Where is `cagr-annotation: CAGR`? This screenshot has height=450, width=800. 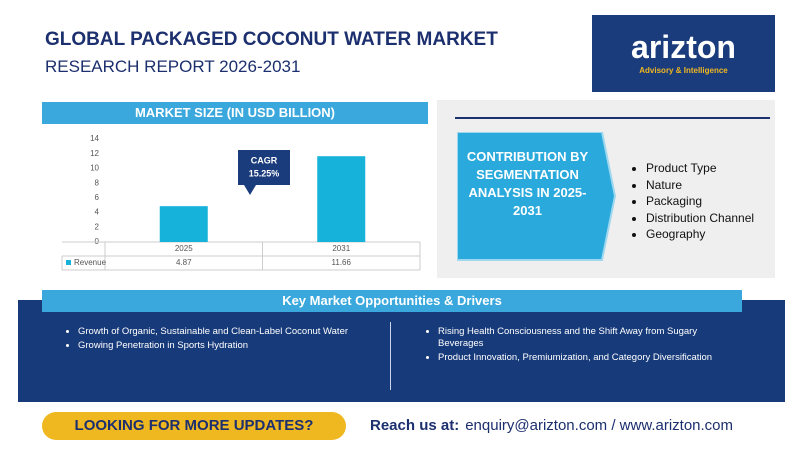 cagr-annotation: CAGR is located at coordinates (264, 160).